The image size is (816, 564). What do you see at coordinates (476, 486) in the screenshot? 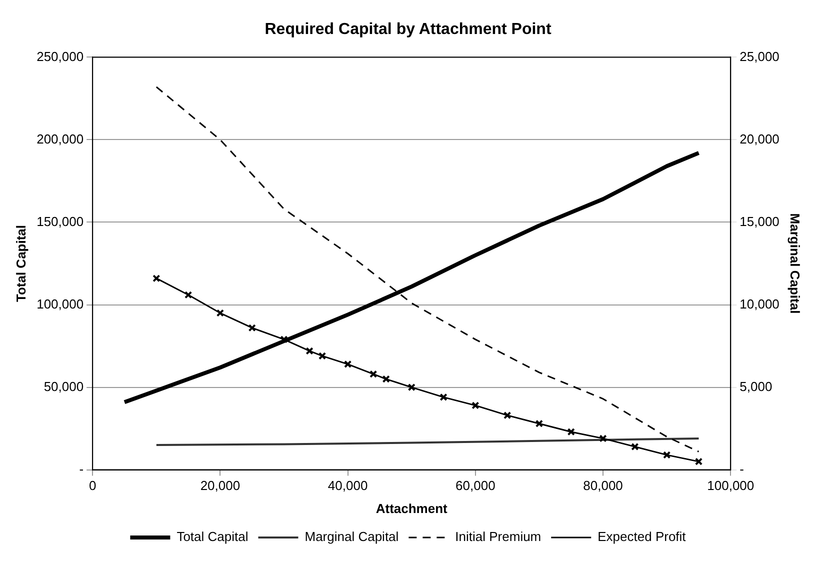
I see `x-tick-label: 60,000` at bounding box center [476, 486].